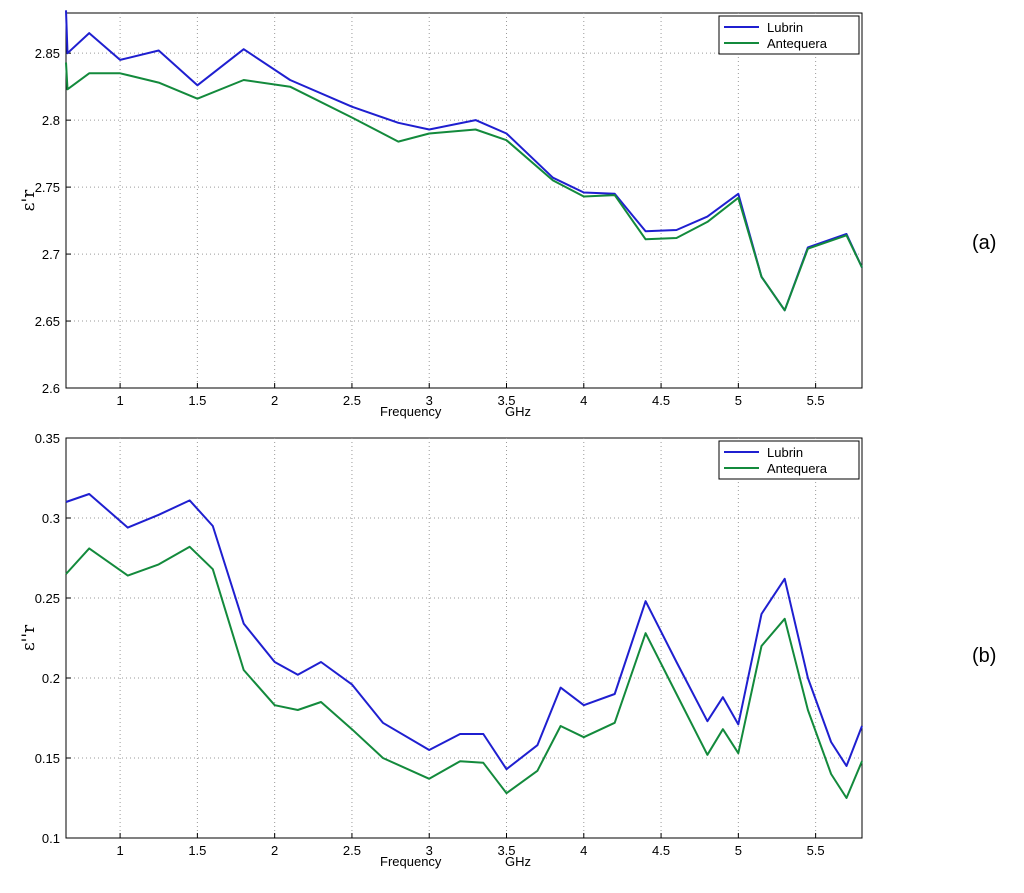  I want to click on x-tick-label-a: 1, so click(119, 400).